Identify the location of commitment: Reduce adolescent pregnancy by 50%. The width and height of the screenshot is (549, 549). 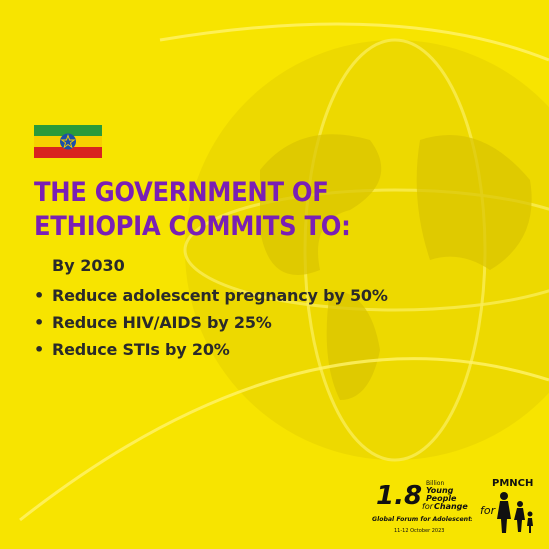
(211, 295).